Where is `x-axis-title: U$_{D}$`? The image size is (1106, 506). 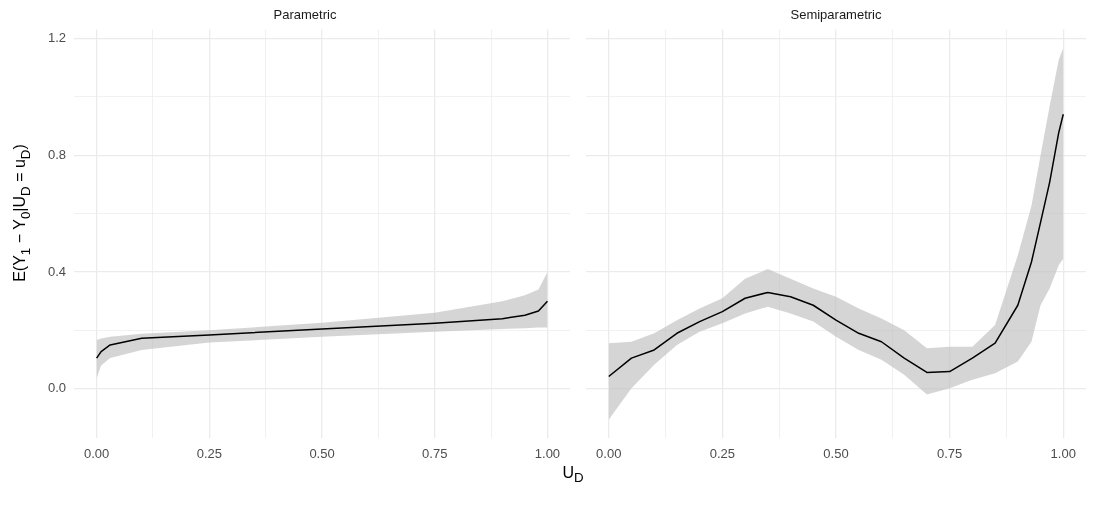 x-axis-title: U$_{D}$ is located at coordinates (573, 475).